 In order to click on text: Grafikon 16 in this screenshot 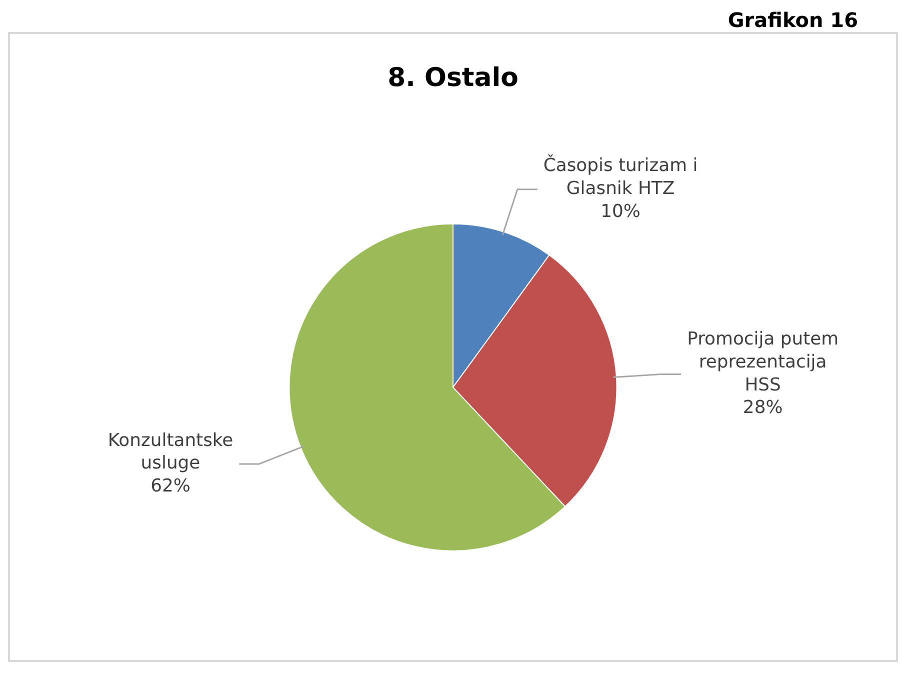, I will do `click(792, 20)`.